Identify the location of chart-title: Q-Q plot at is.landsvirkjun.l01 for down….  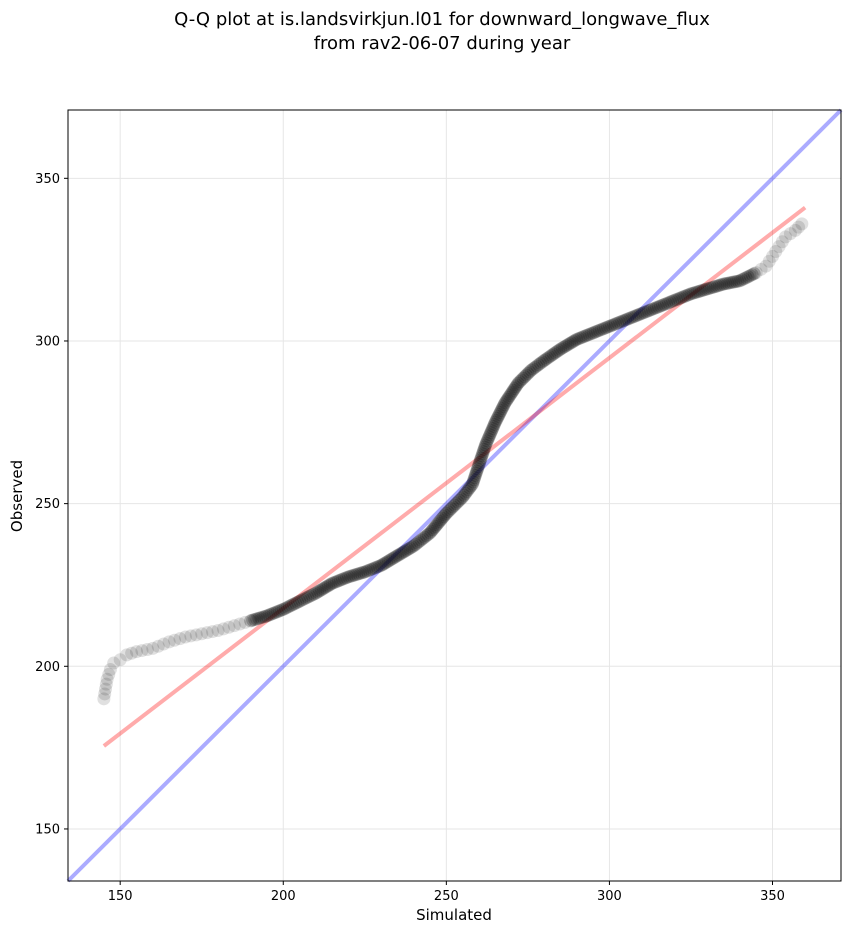
(442, 19).